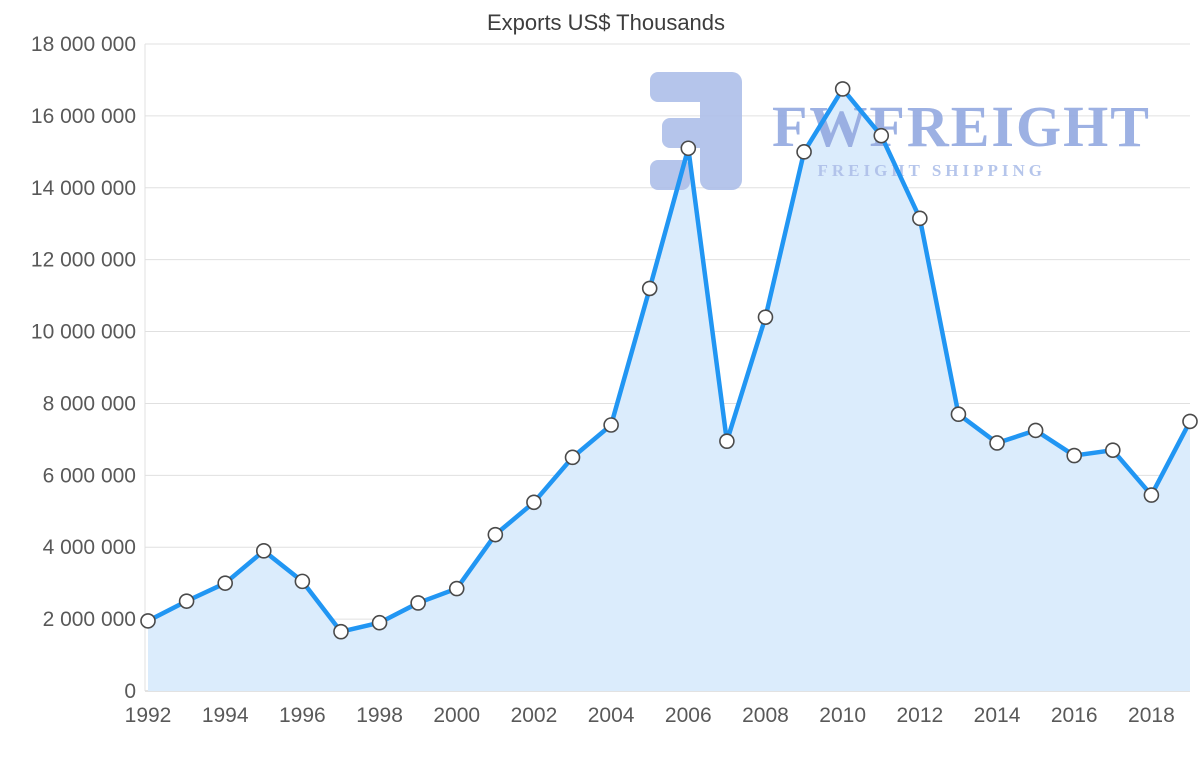  What do you see at coordinates (765, 715) in the screenshot?
I see `x-tick-label: 2008` at bounding box center [765, 715].